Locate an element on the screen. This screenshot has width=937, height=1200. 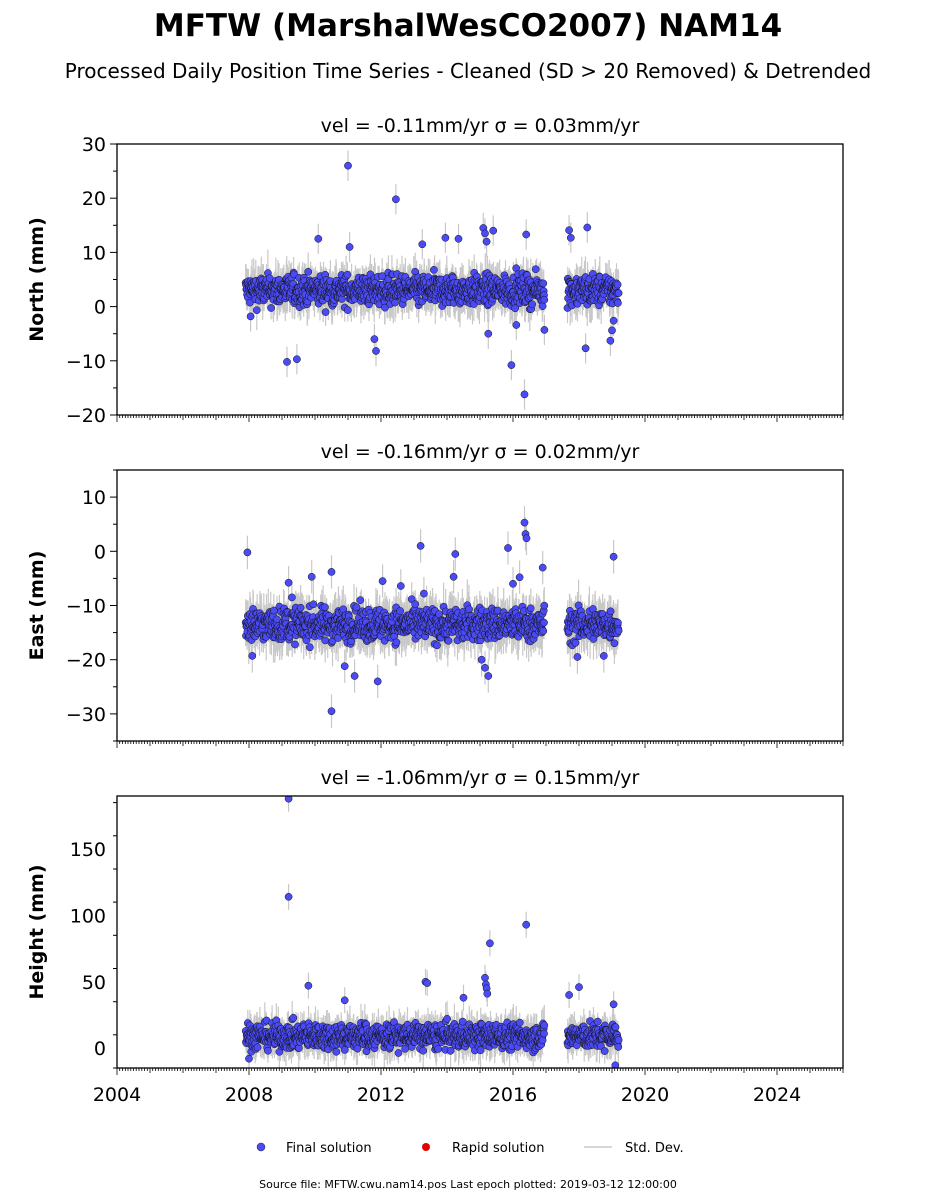
panel-title: vel = -1.06mm/yr σ = 0.15mm/yr is located at coordinates (480, 778).